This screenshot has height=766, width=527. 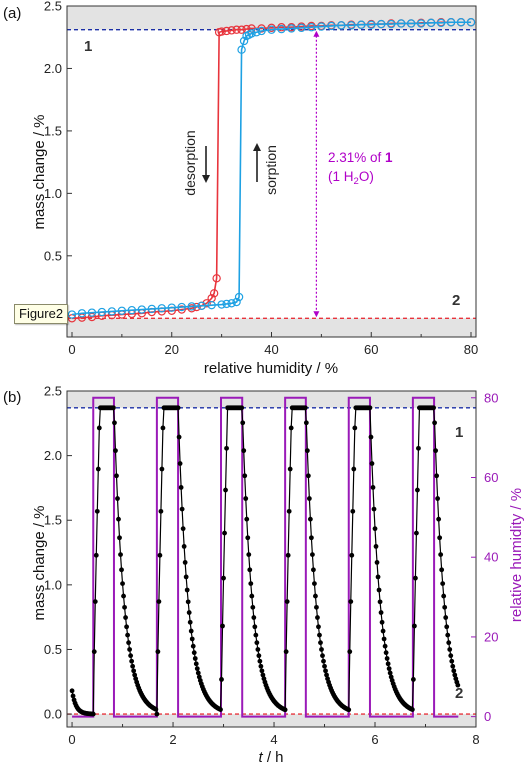 What do you see at coordinates (53, 520) in the screenshot?
I see `y-tick-label: 1.5` at bounding box center [53, 520].